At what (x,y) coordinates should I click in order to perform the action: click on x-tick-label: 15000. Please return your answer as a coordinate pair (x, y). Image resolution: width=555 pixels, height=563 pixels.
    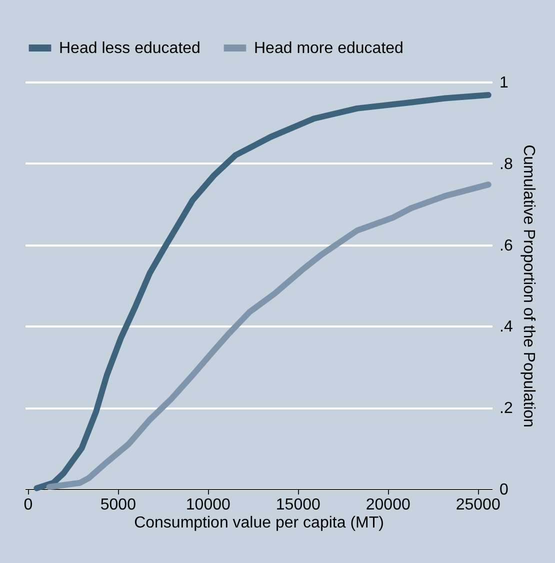
    Looking at the image, I should click on (298, 505).